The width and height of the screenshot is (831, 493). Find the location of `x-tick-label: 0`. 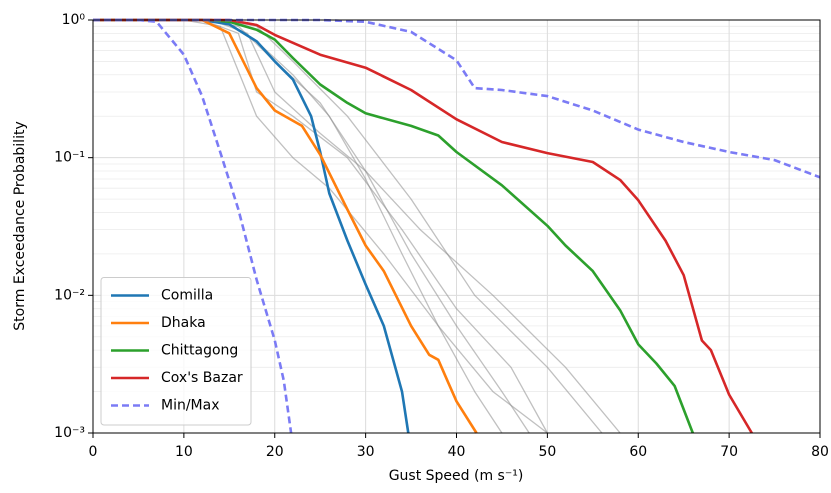

x-tick-label: 0 is located at coordinates (93, 452).